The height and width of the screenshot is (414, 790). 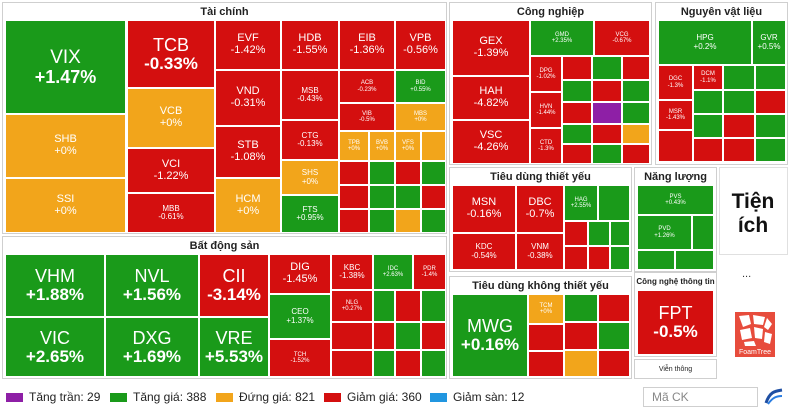 What do you see at coordinates (352, 306) in the screenshot?
I see `tile-nlg: NLG +0.27%` at bounding box center [352, 306].